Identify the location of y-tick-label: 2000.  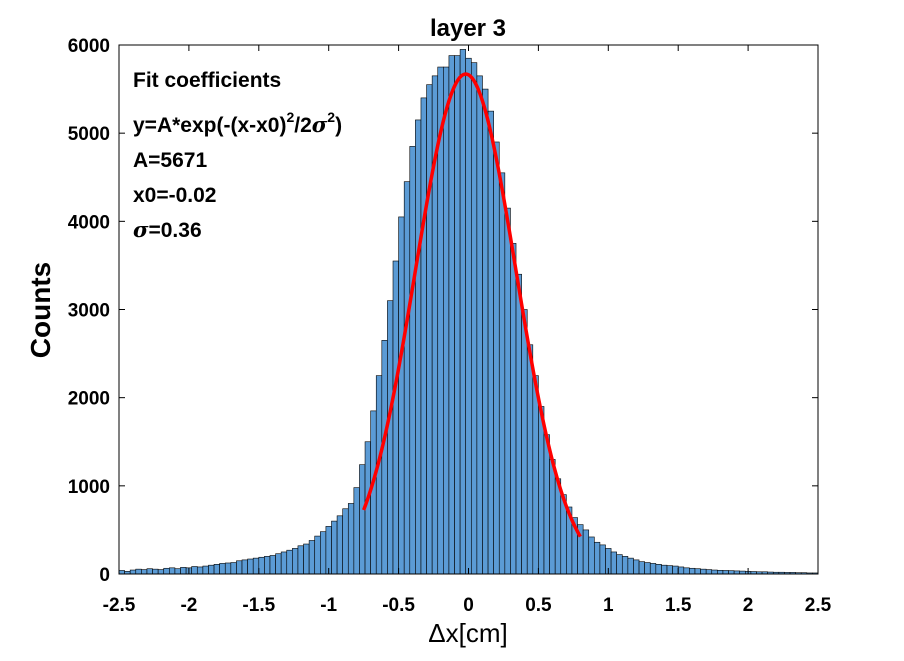
(89, 399).